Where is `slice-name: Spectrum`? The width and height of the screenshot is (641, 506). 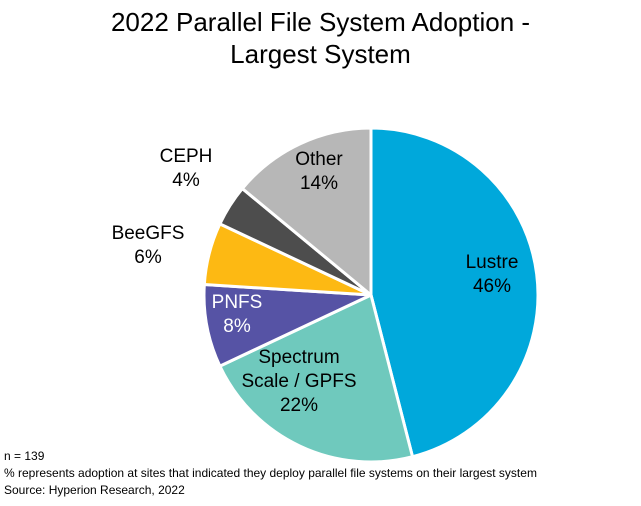
slice-name: Spectrum is located at coordinates (298, 357).